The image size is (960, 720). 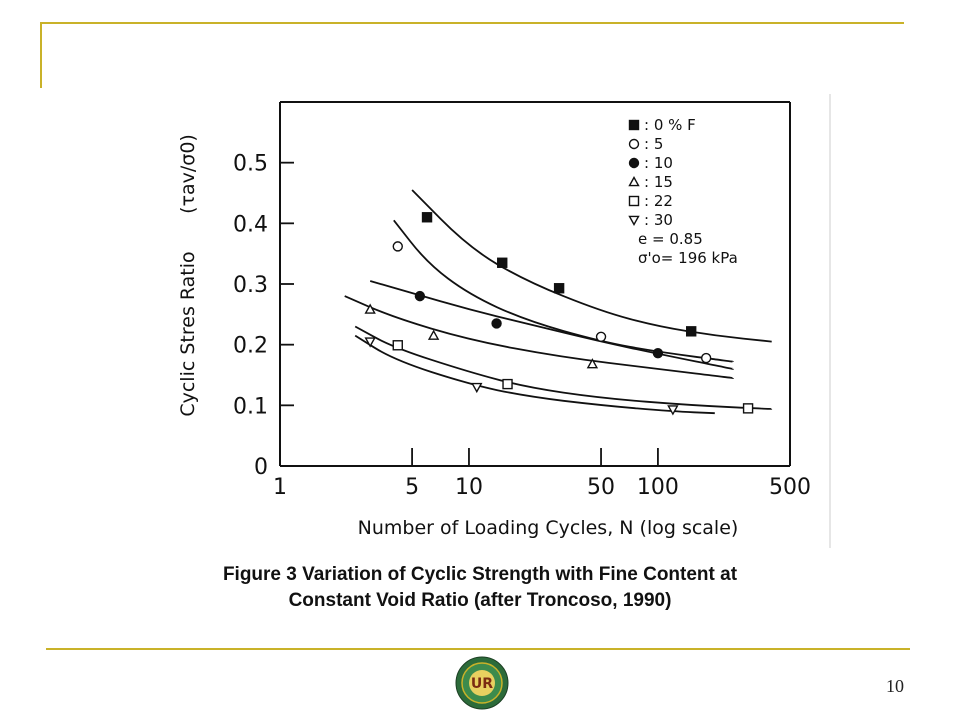 What do you see at coordinates (472, 23) in the screenshot?
I see `frame-top-line` at bounding box center [472, 23].